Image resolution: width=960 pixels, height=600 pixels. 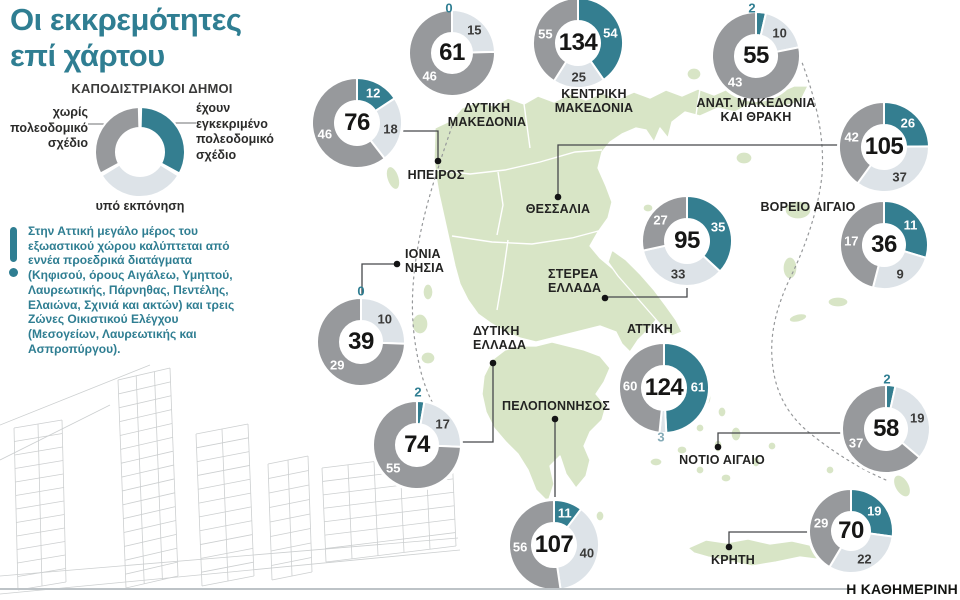 I want to click on region-chart-ipeiros: 76 12 18 46, so click(x=357, y=123).